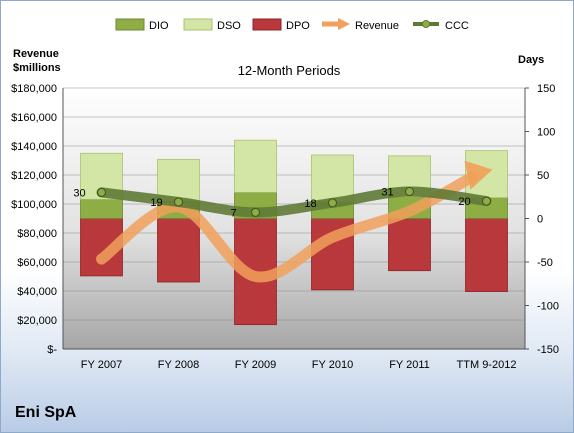 The height and width of the screenshot is (433, 574). I want to click on legend-label-dso: DSO, so click(229, 26).